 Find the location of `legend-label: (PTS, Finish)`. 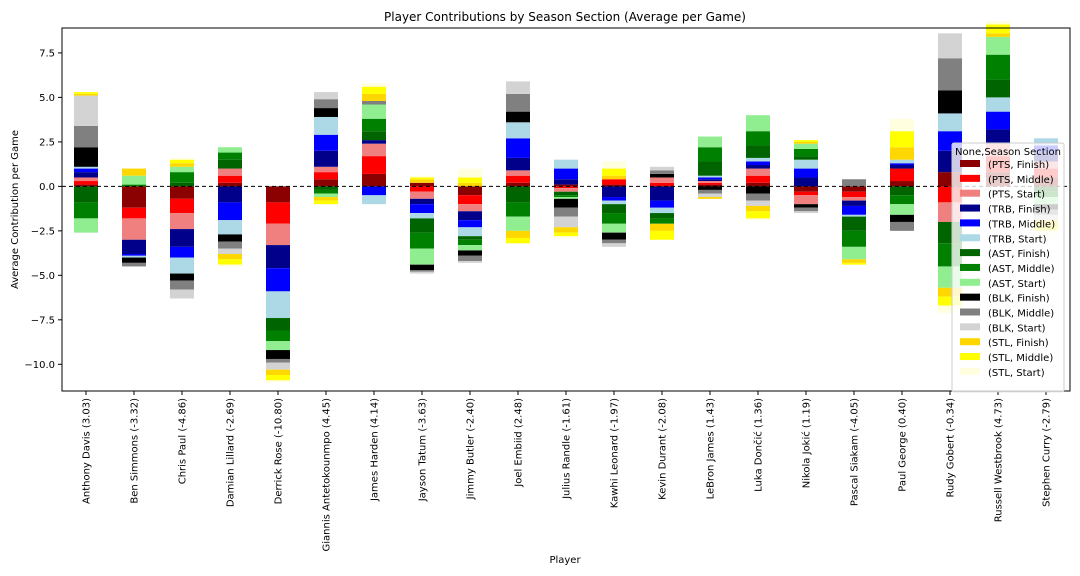

legend-label: (PTS, Finish) is located at coordinates (1018, 165).